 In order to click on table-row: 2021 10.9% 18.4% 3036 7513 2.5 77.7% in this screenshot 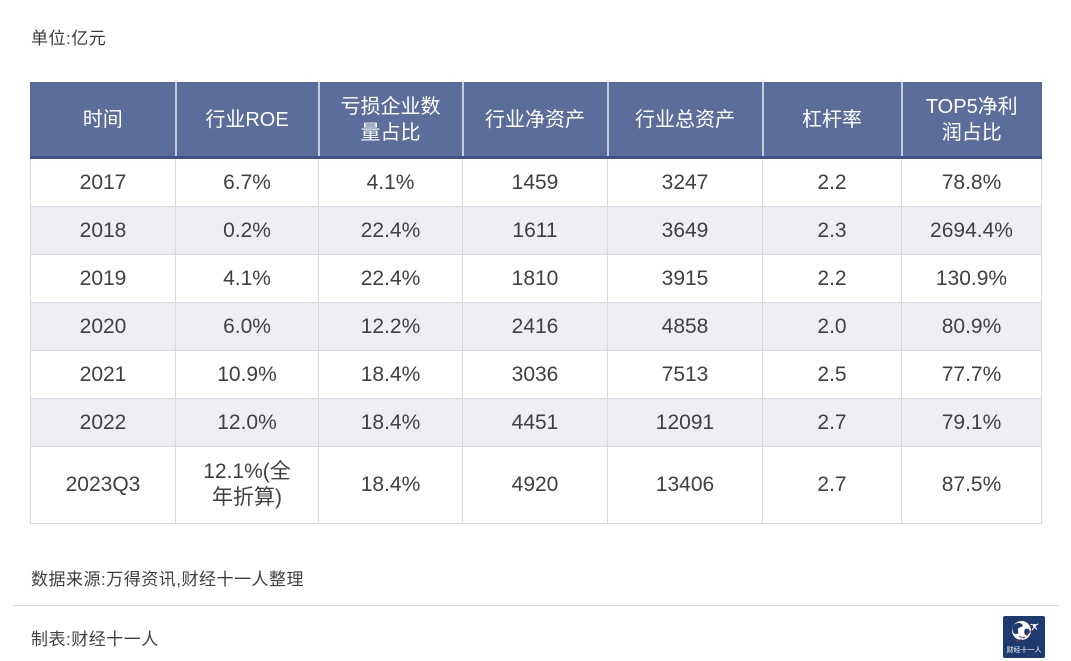, I will do `click(536, 374)`.